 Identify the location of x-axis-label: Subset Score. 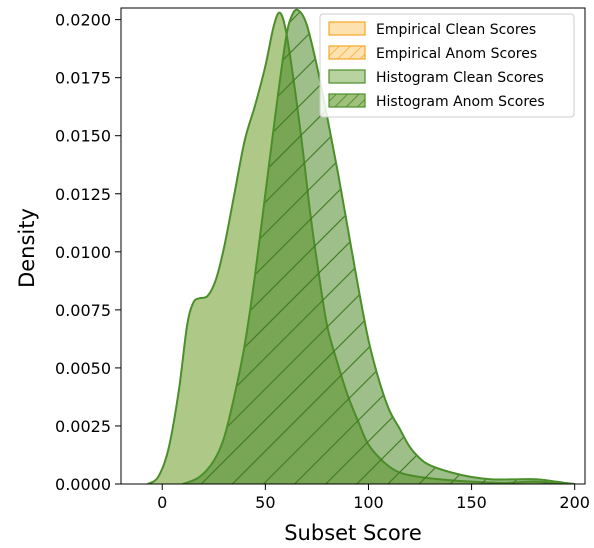
(353, 533).